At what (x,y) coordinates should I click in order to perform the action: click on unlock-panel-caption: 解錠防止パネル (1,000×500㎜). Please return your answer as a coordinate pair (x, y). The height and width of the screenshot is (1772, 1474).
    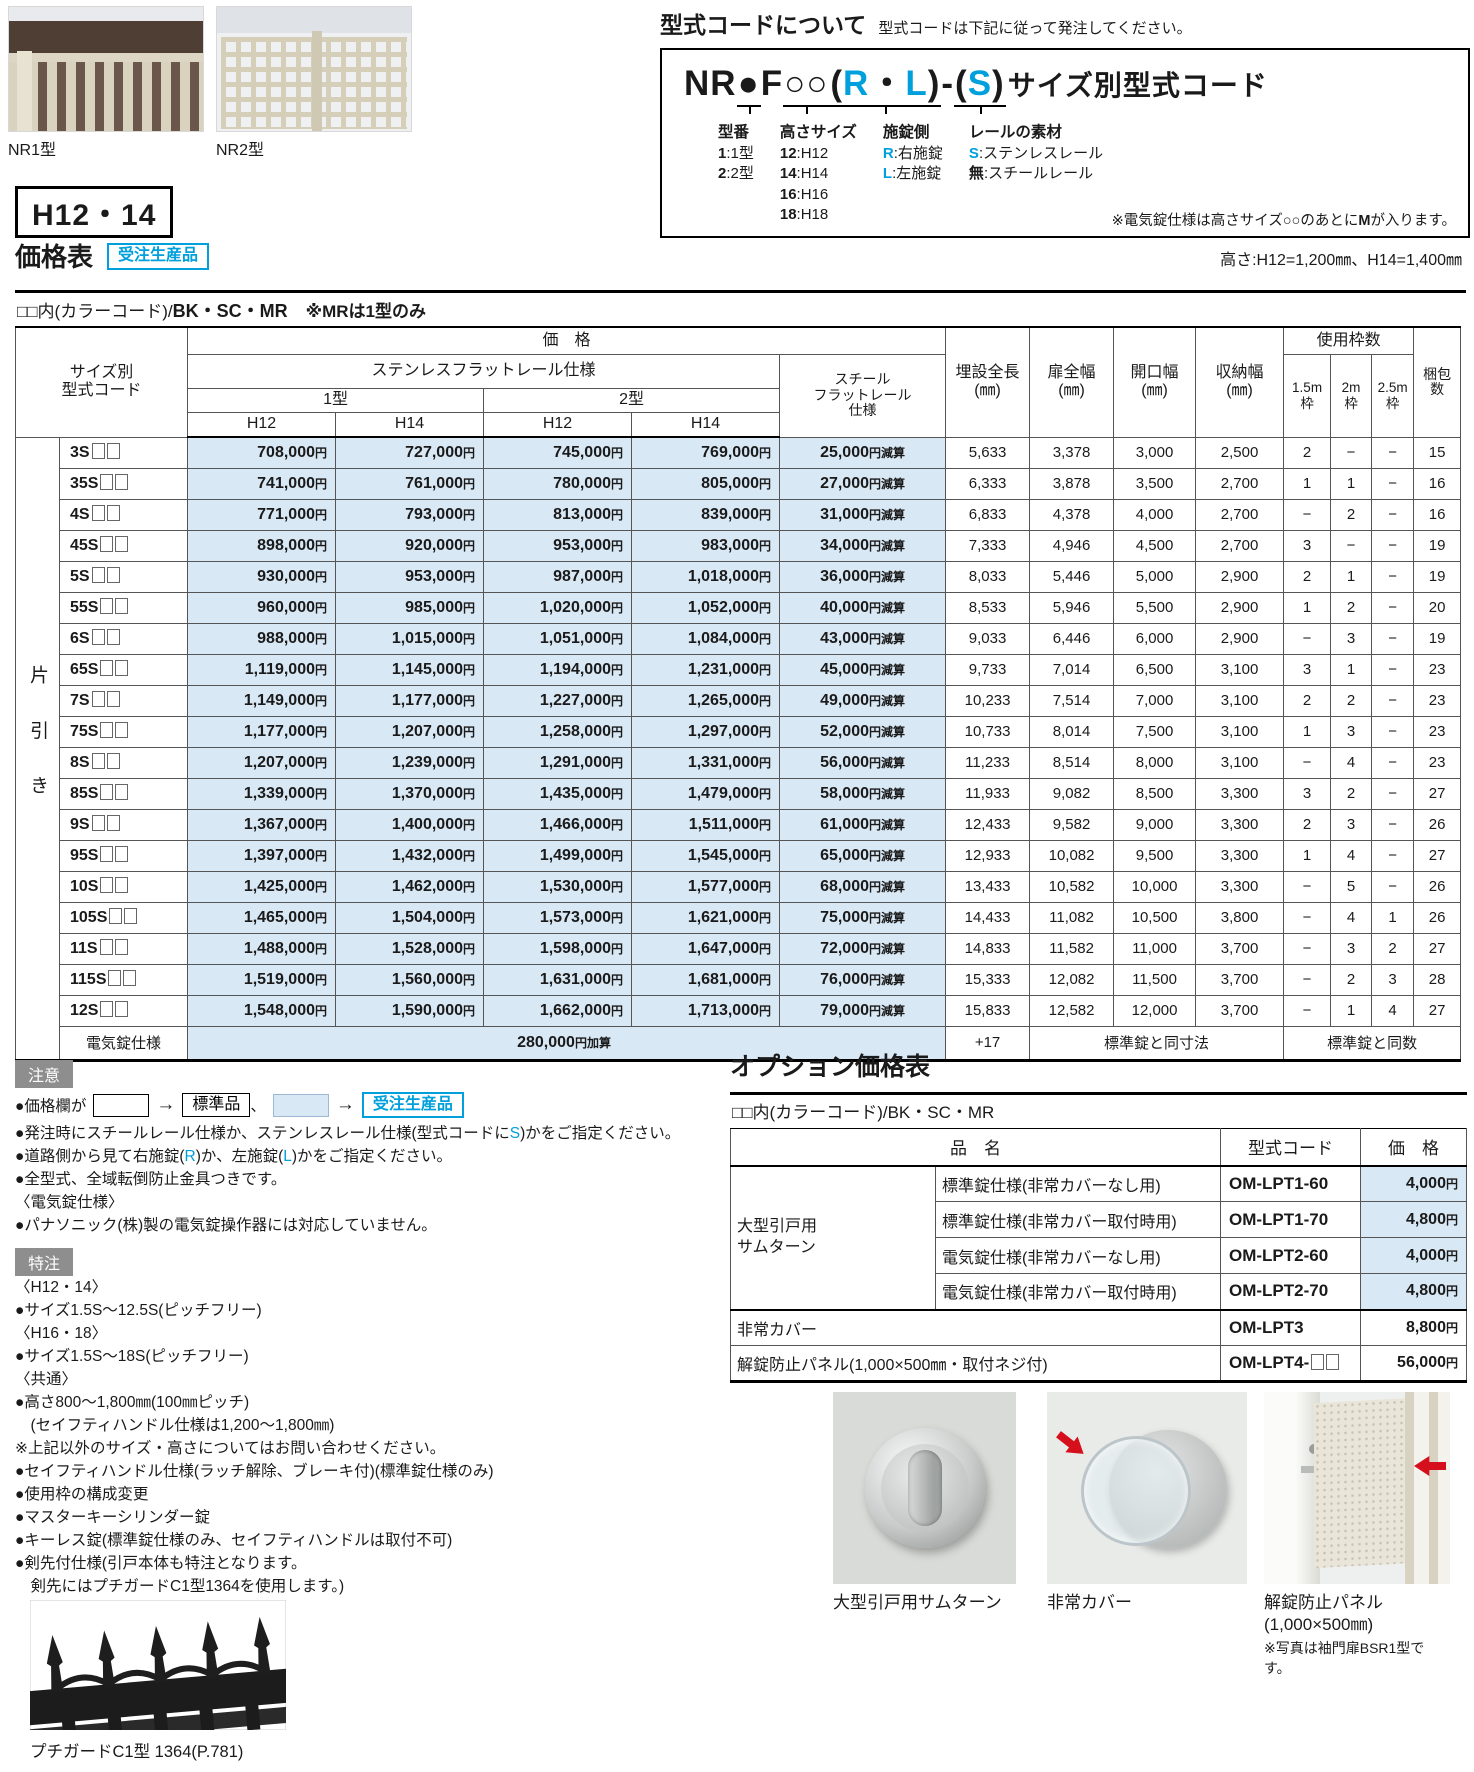
    Looking at the image, I should click on (1323, 1614).